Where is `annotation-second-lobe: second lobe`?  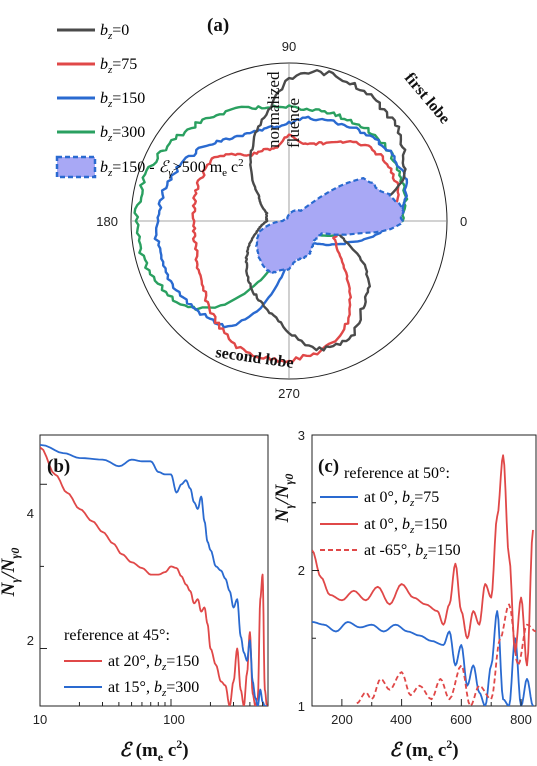
annotation-second-lobe: second lobe is located at coordinates (254, 358).